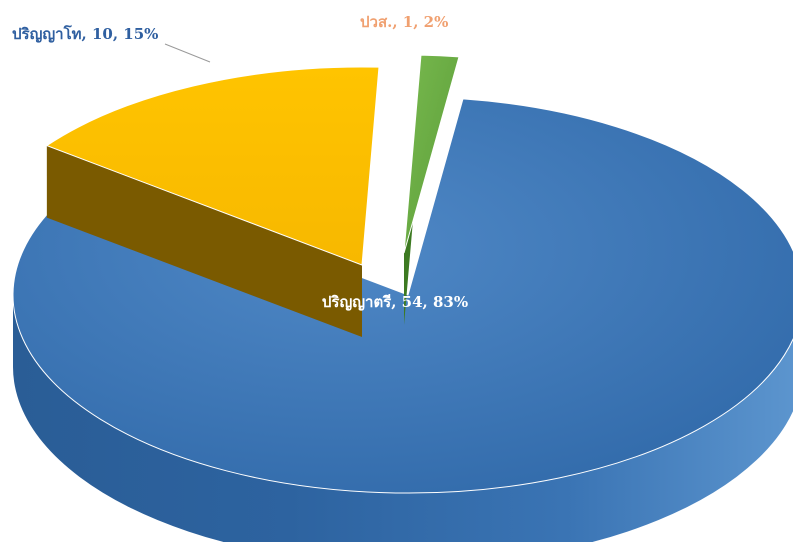 The height and width of the screenshot is (542, 793). I want to click on leader-line, so click(187, 53).